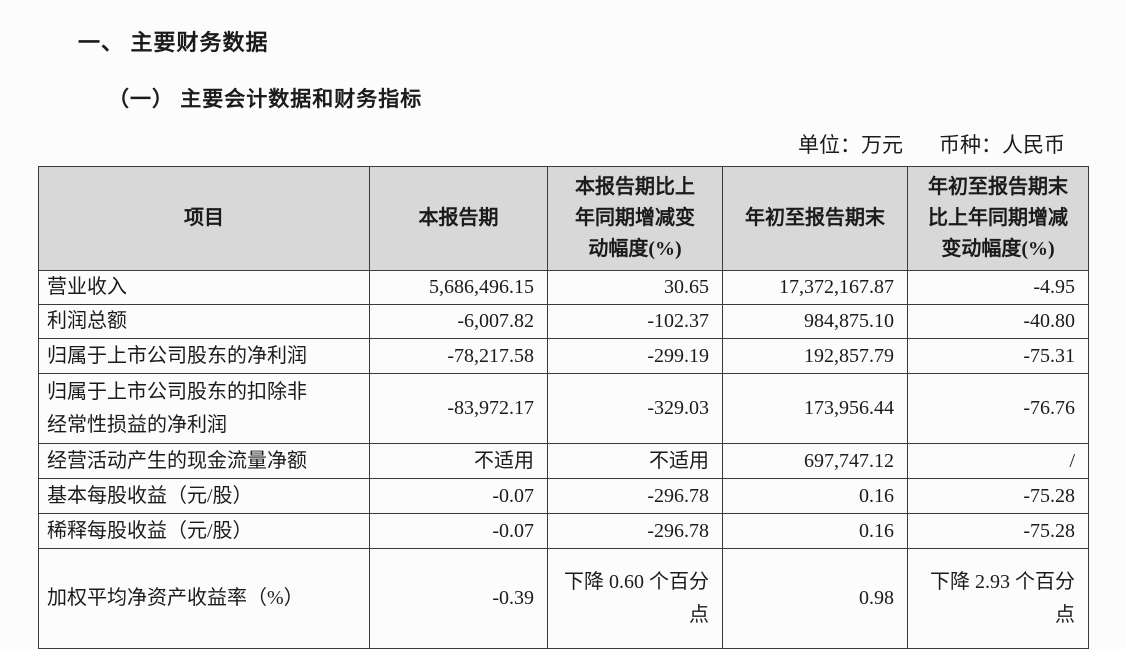 This screenshot has width=1125, height=650. I want to click on current-period-cell: -83,972.17, so click(458, 408).